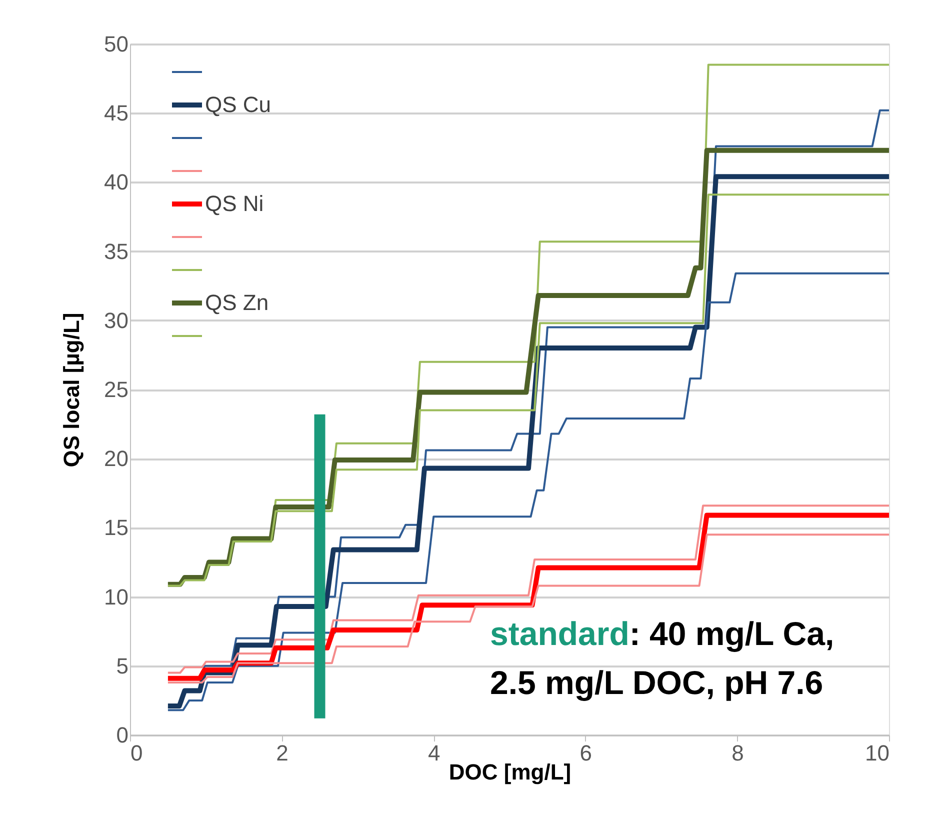  Describe the element at coordinates (738, 753) in the screenshot. I see `x-tick-label: 8` at that location.